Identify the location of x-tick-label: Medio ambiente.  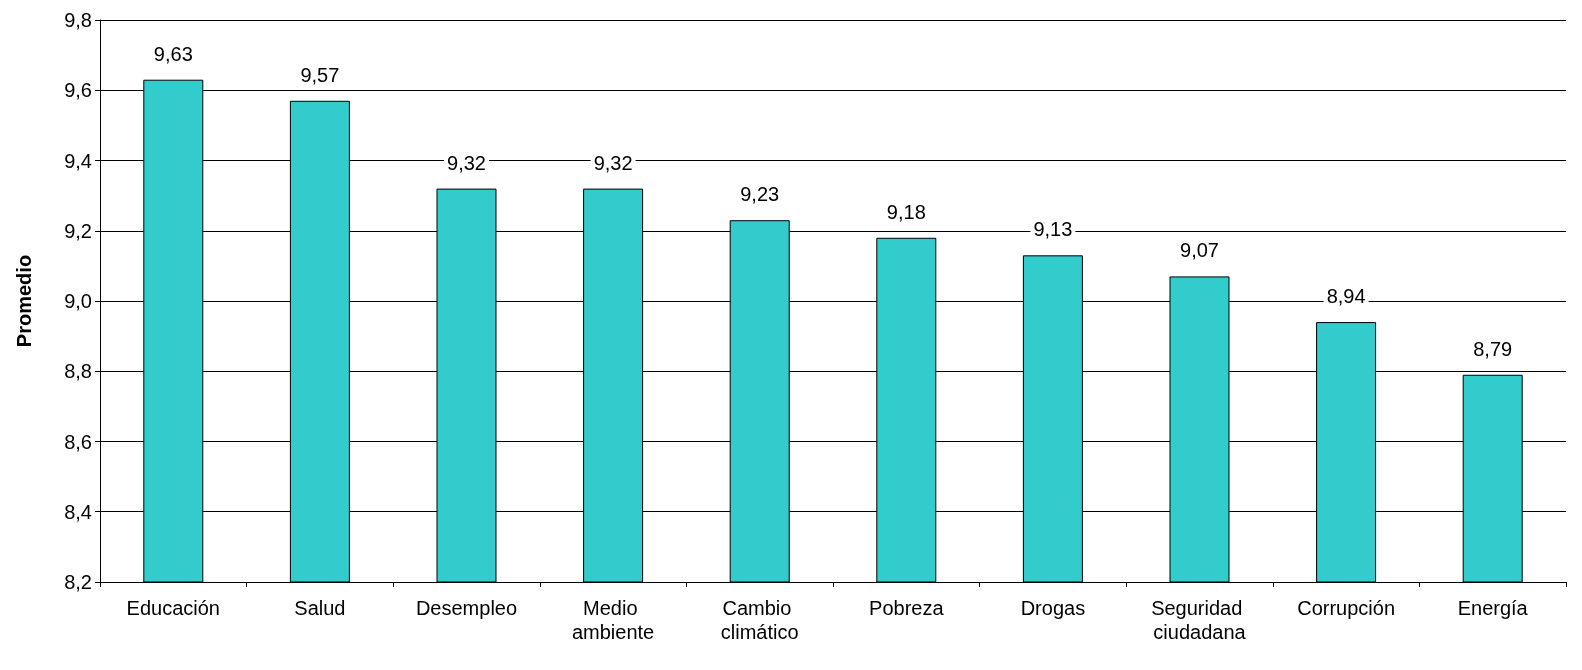
(613, 620).